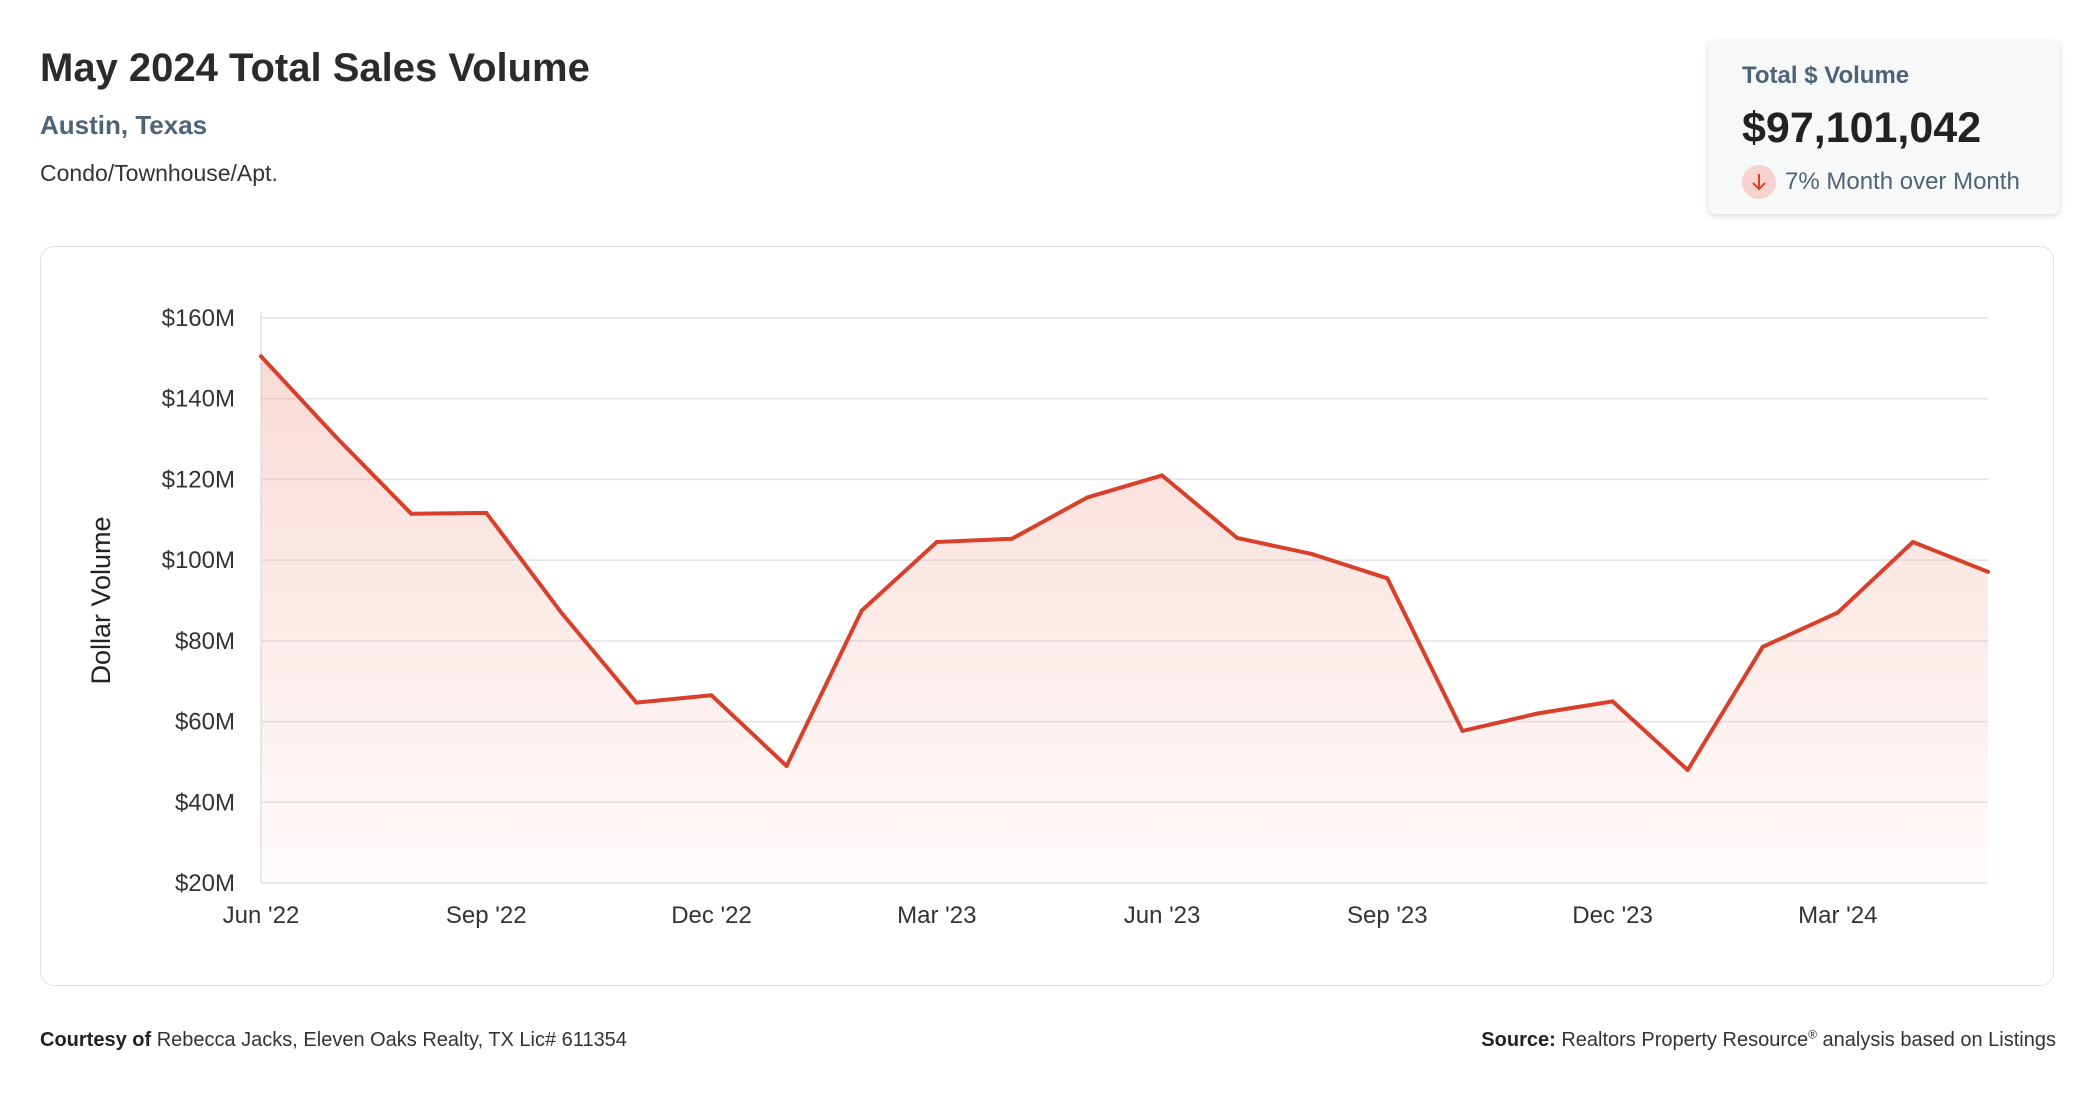  I want to click on y-tick-label: $80M, so click(205, 641).